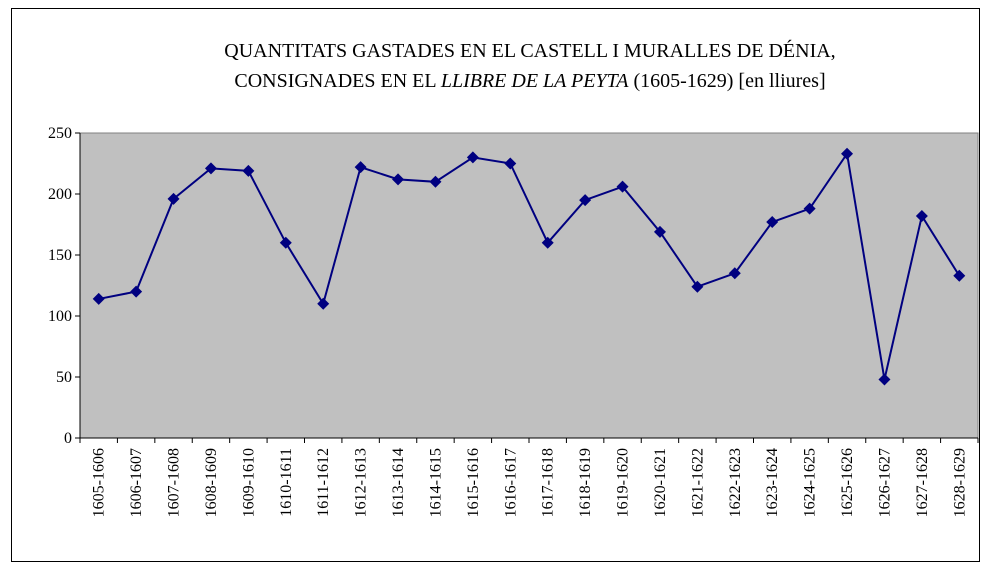 The width and height of the screenshot is (984, 565). Describe the element at coordinates (884, 482) in the screenshot. I see `x-tick-label: 1626-1627` at that location.